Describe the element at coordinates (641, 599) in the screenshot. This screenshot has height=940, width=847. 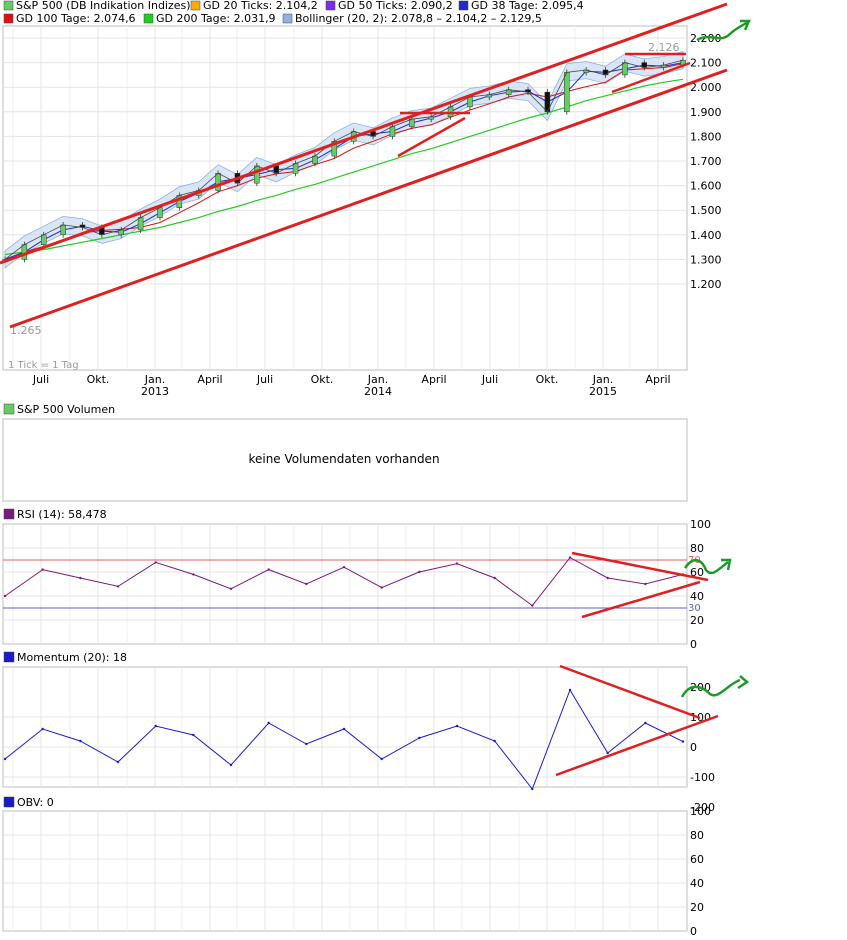
I see `rsi-trend-lower` at that location.